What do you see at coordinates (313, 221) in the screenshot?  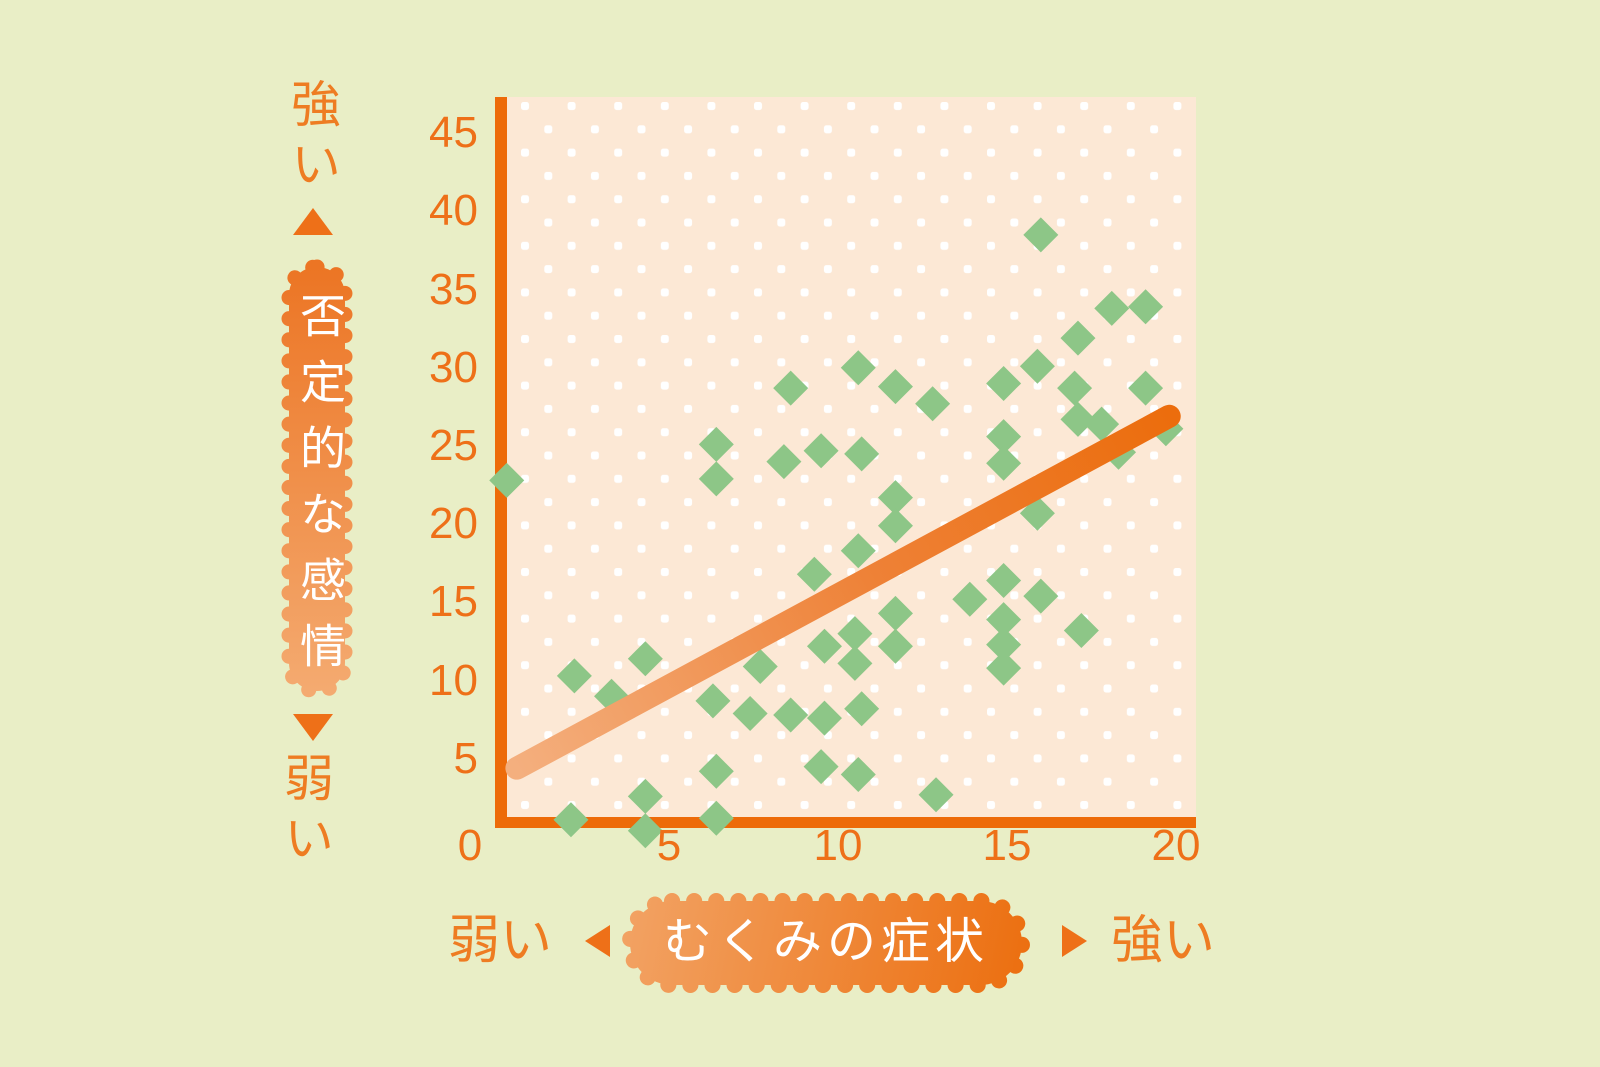 I see `up-triangle-icon` at bounding box center [313, 221].